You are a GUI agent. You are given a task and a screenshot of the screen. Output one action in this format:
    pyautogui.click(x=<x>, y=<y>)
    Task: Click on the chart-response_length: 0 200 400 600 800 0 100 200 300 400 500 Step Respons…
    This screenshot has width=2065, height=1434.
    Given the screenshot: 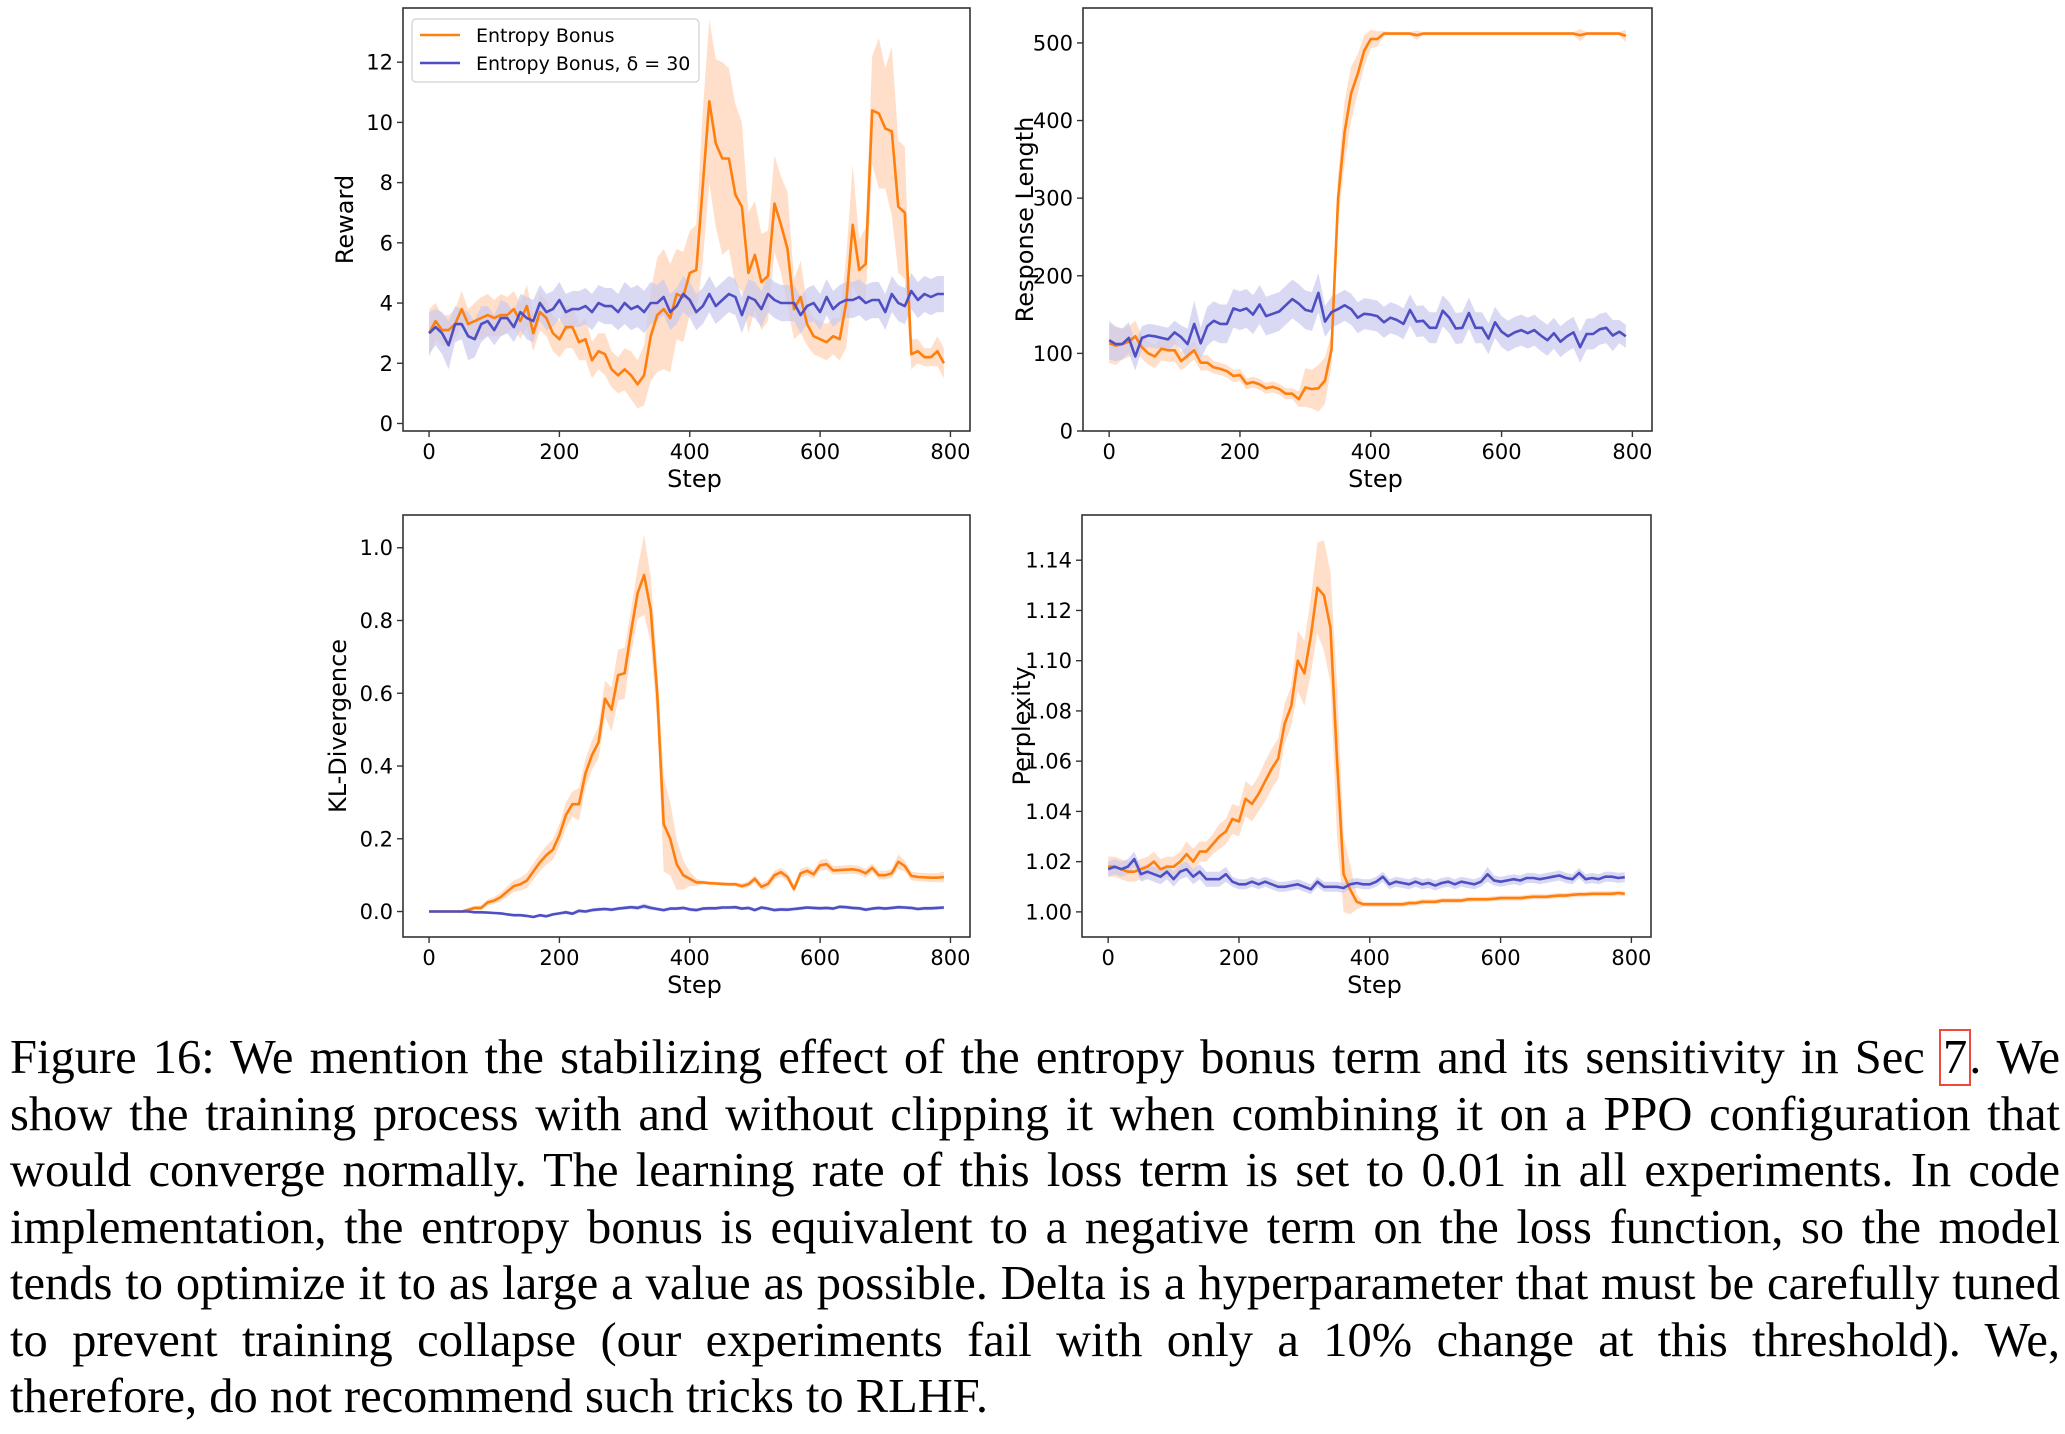 What is the action you would take?
    pyautogui.click(x=1332, y=250)
    